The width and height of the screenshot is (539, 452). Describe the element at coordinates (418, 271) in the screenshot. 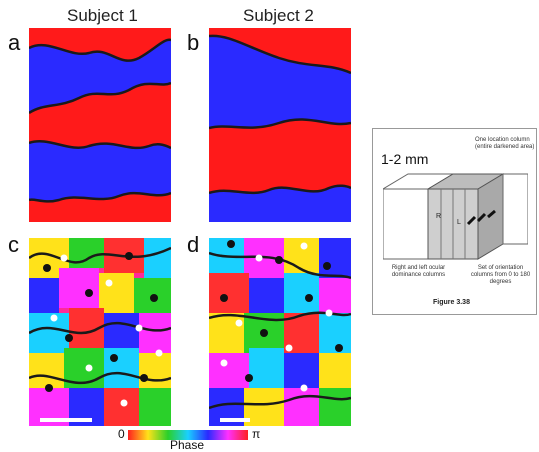

I see `ocular-dominance-text: Right and left ocular dominance columns` at that location.